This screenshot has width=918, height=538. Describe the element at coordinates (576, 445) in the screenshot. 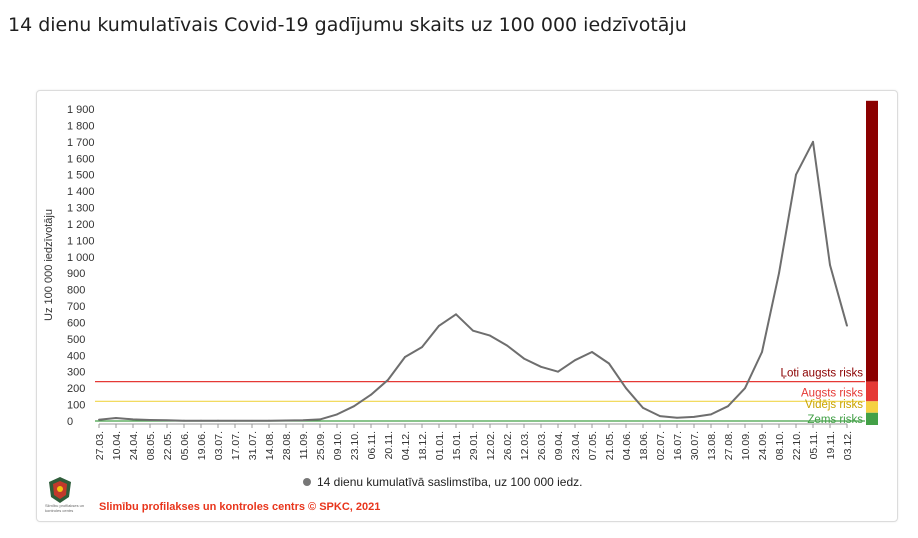

I see `x-tick-label: 23.04.` at that location.